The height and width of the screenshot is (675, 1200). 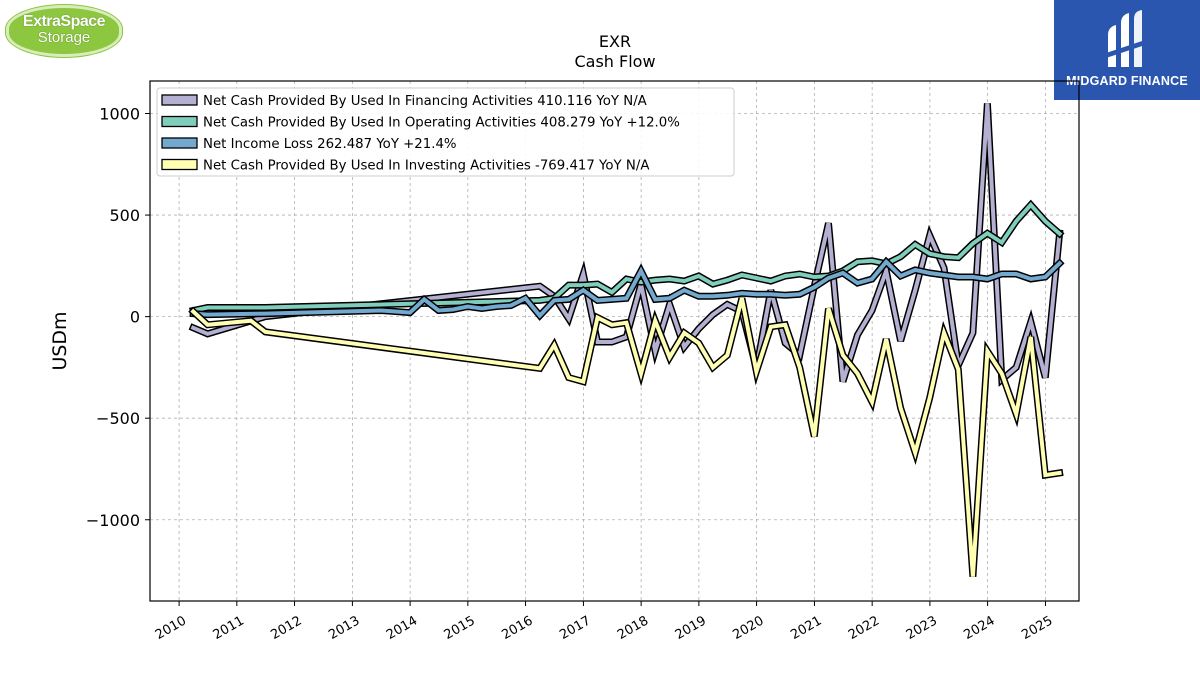 What do you see at coordinates (118, 418) in the screenshot?
I see `y-tick-label: −500` at bounding box center [118, 418].